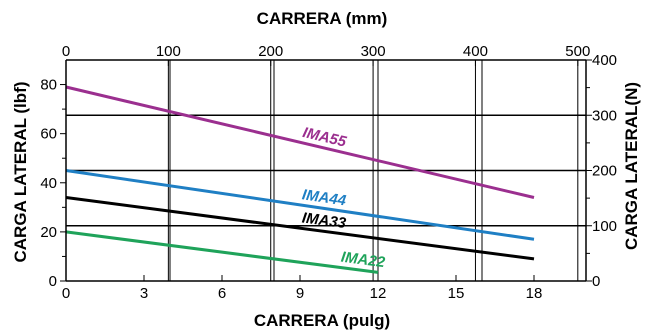 The width and height of the screenshot is (646, 330). What do you see at coordinates (66, 293) in the screenshot?
I see `x-bottom-tick-label: 0` at bounding box center [66, 293].